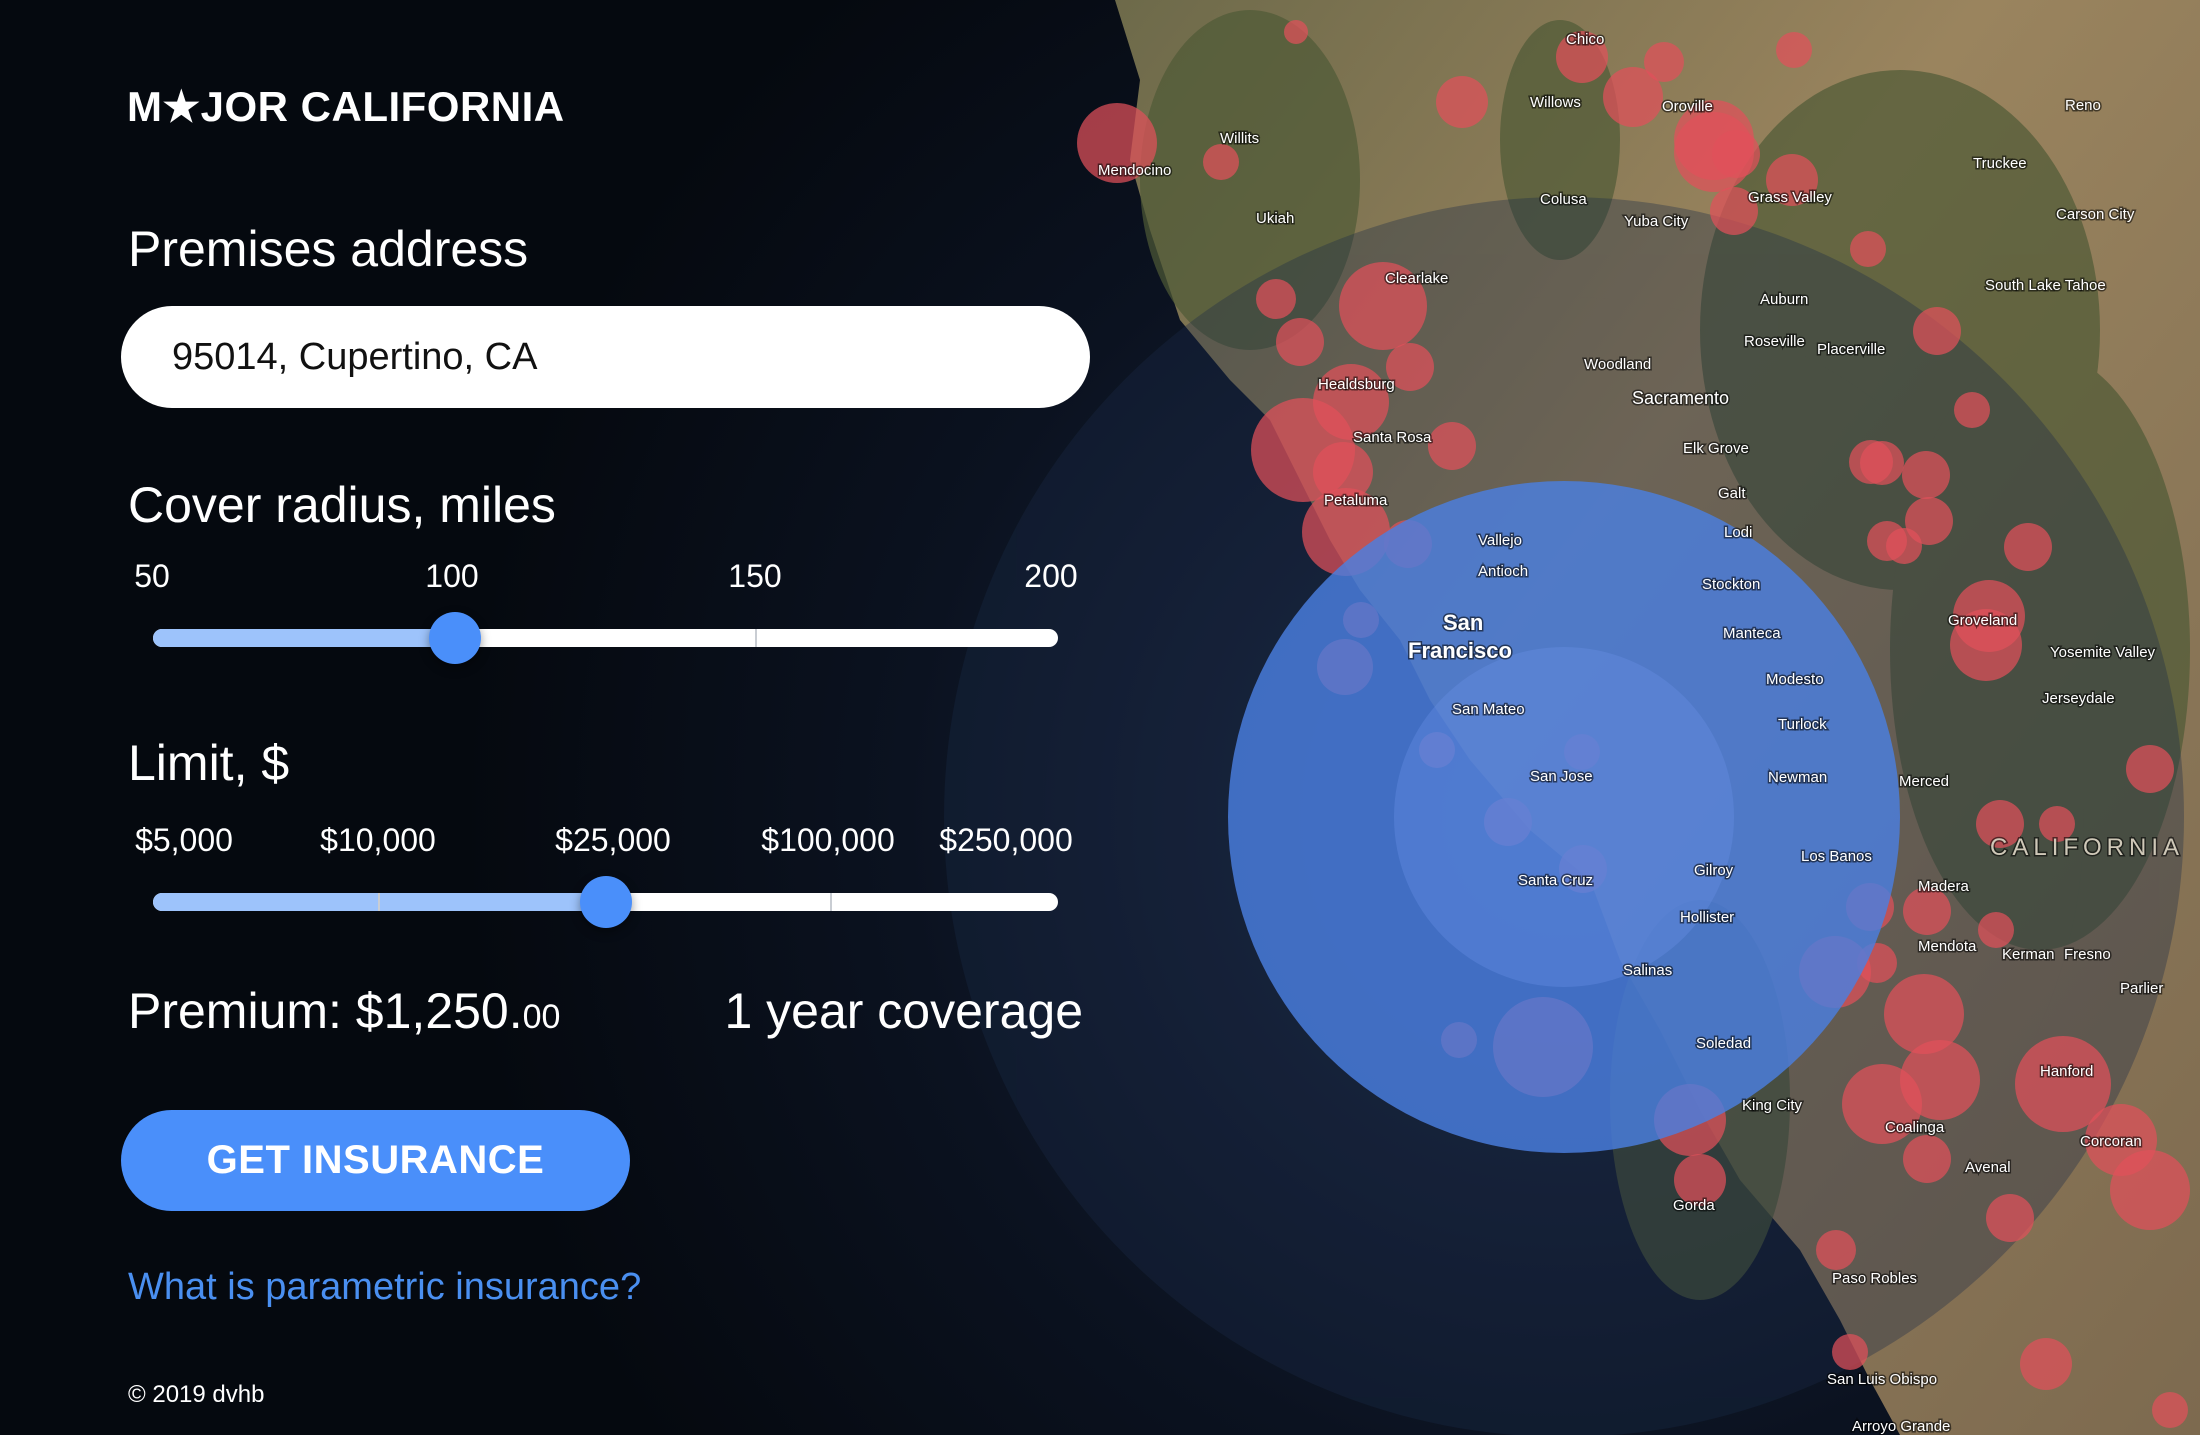 The width and height of the screenshot is (2200, 1435). What do you see at coordinates (755, 576) in the screenshot?
I see `radius-tick: 150` at bounding box center [755, 576].